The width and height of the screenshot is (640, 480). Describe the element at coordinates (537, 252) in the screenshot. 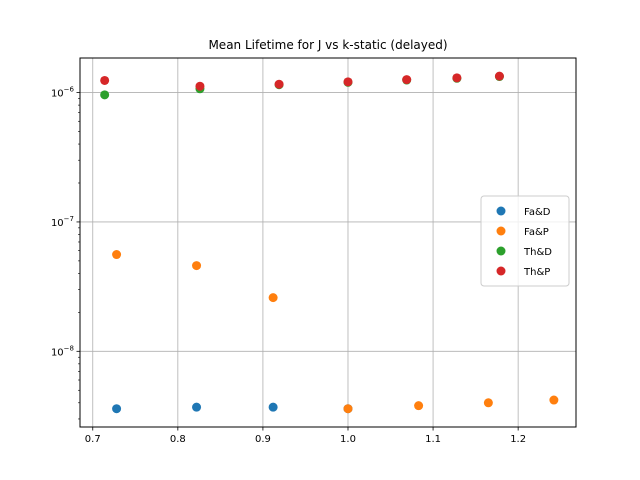

I see `legend-label: Th&D` at that location.